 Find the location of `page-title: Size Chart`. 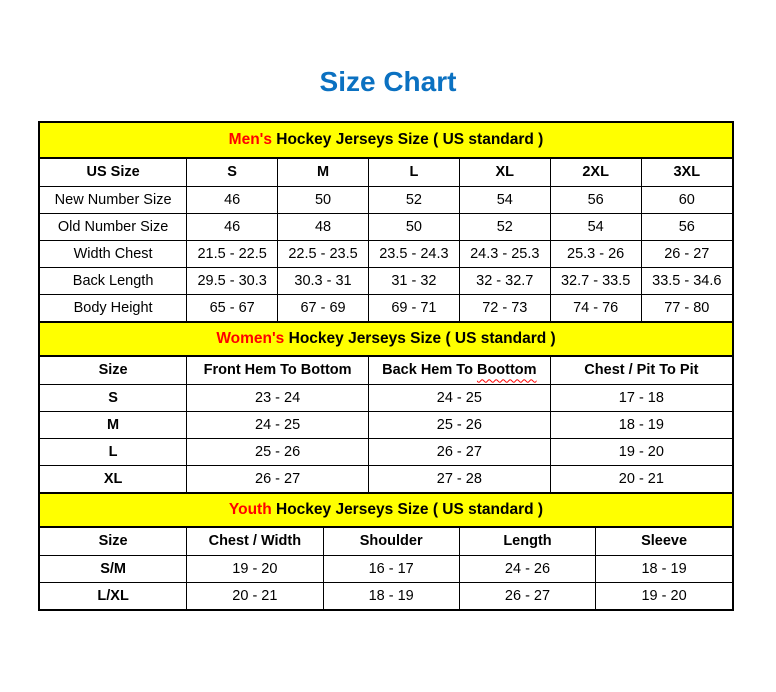

page-title: Size Chart is located at coordinates (388, 81).